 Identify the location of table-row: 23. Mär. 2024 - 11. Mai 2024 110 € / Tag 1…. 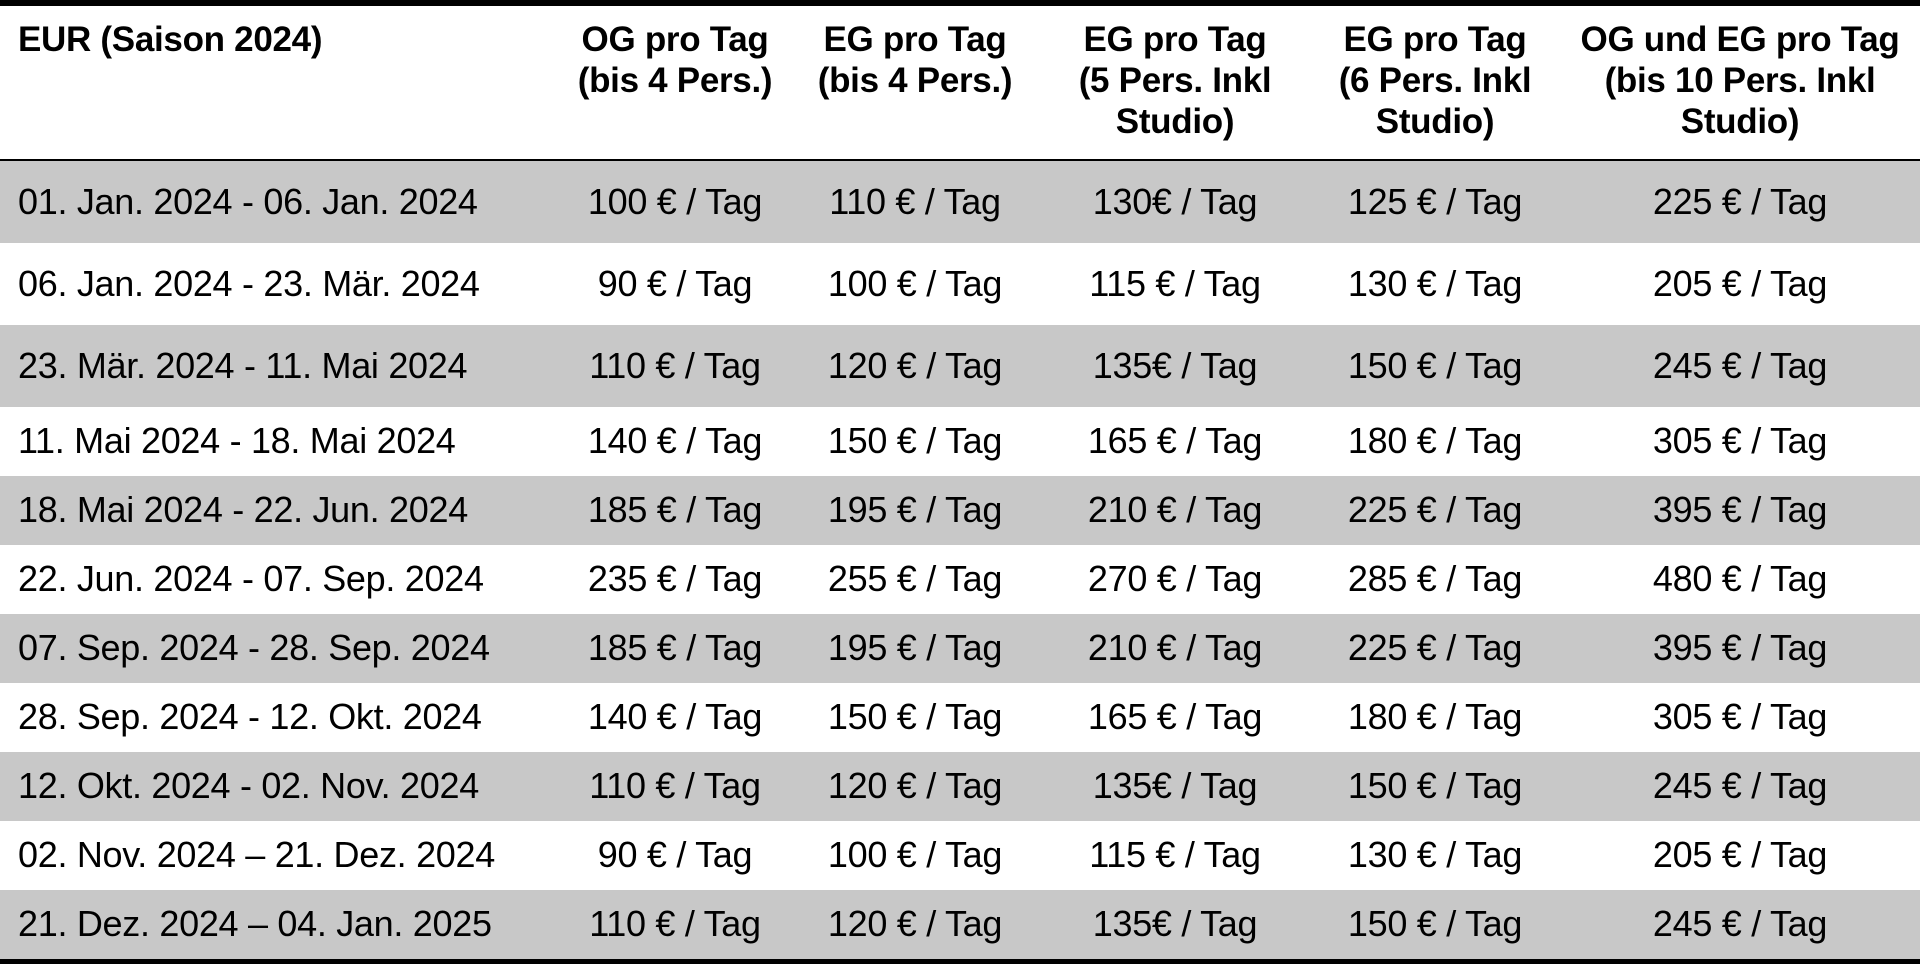
(960, 365).